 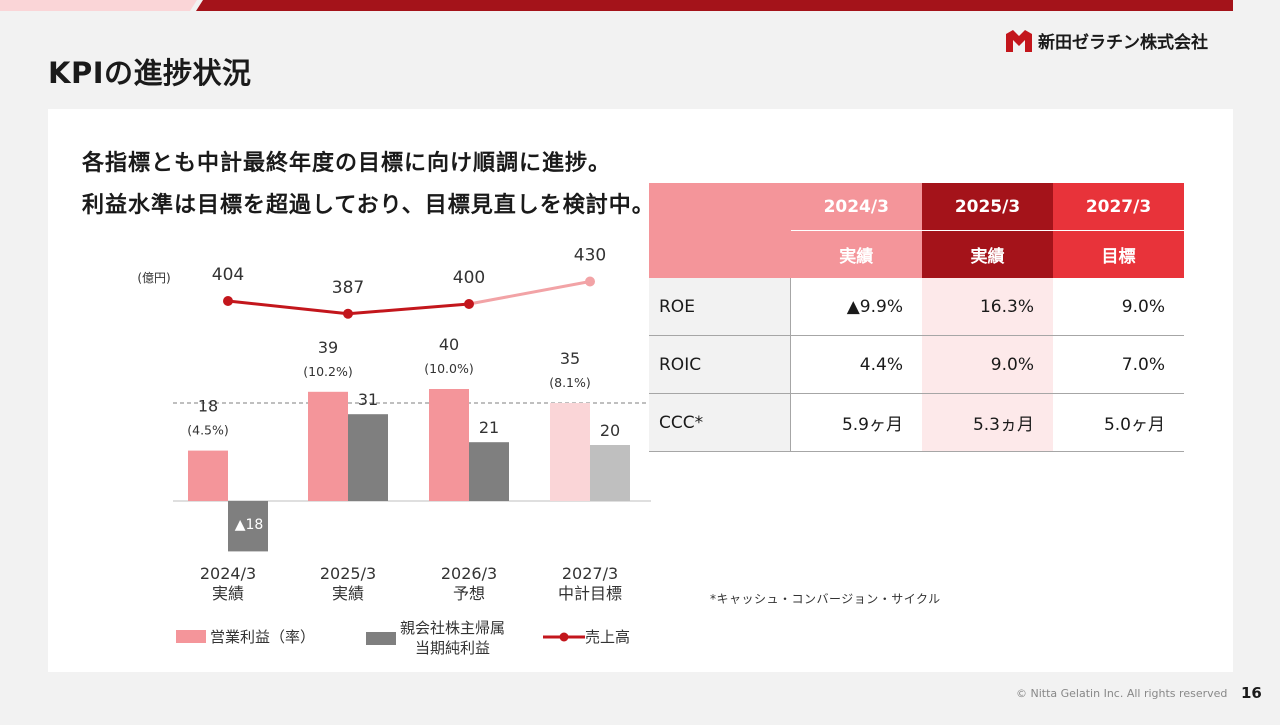 I want to click on bar-rate-label-op-profit: (4.5%), so click(x=208, y=430).